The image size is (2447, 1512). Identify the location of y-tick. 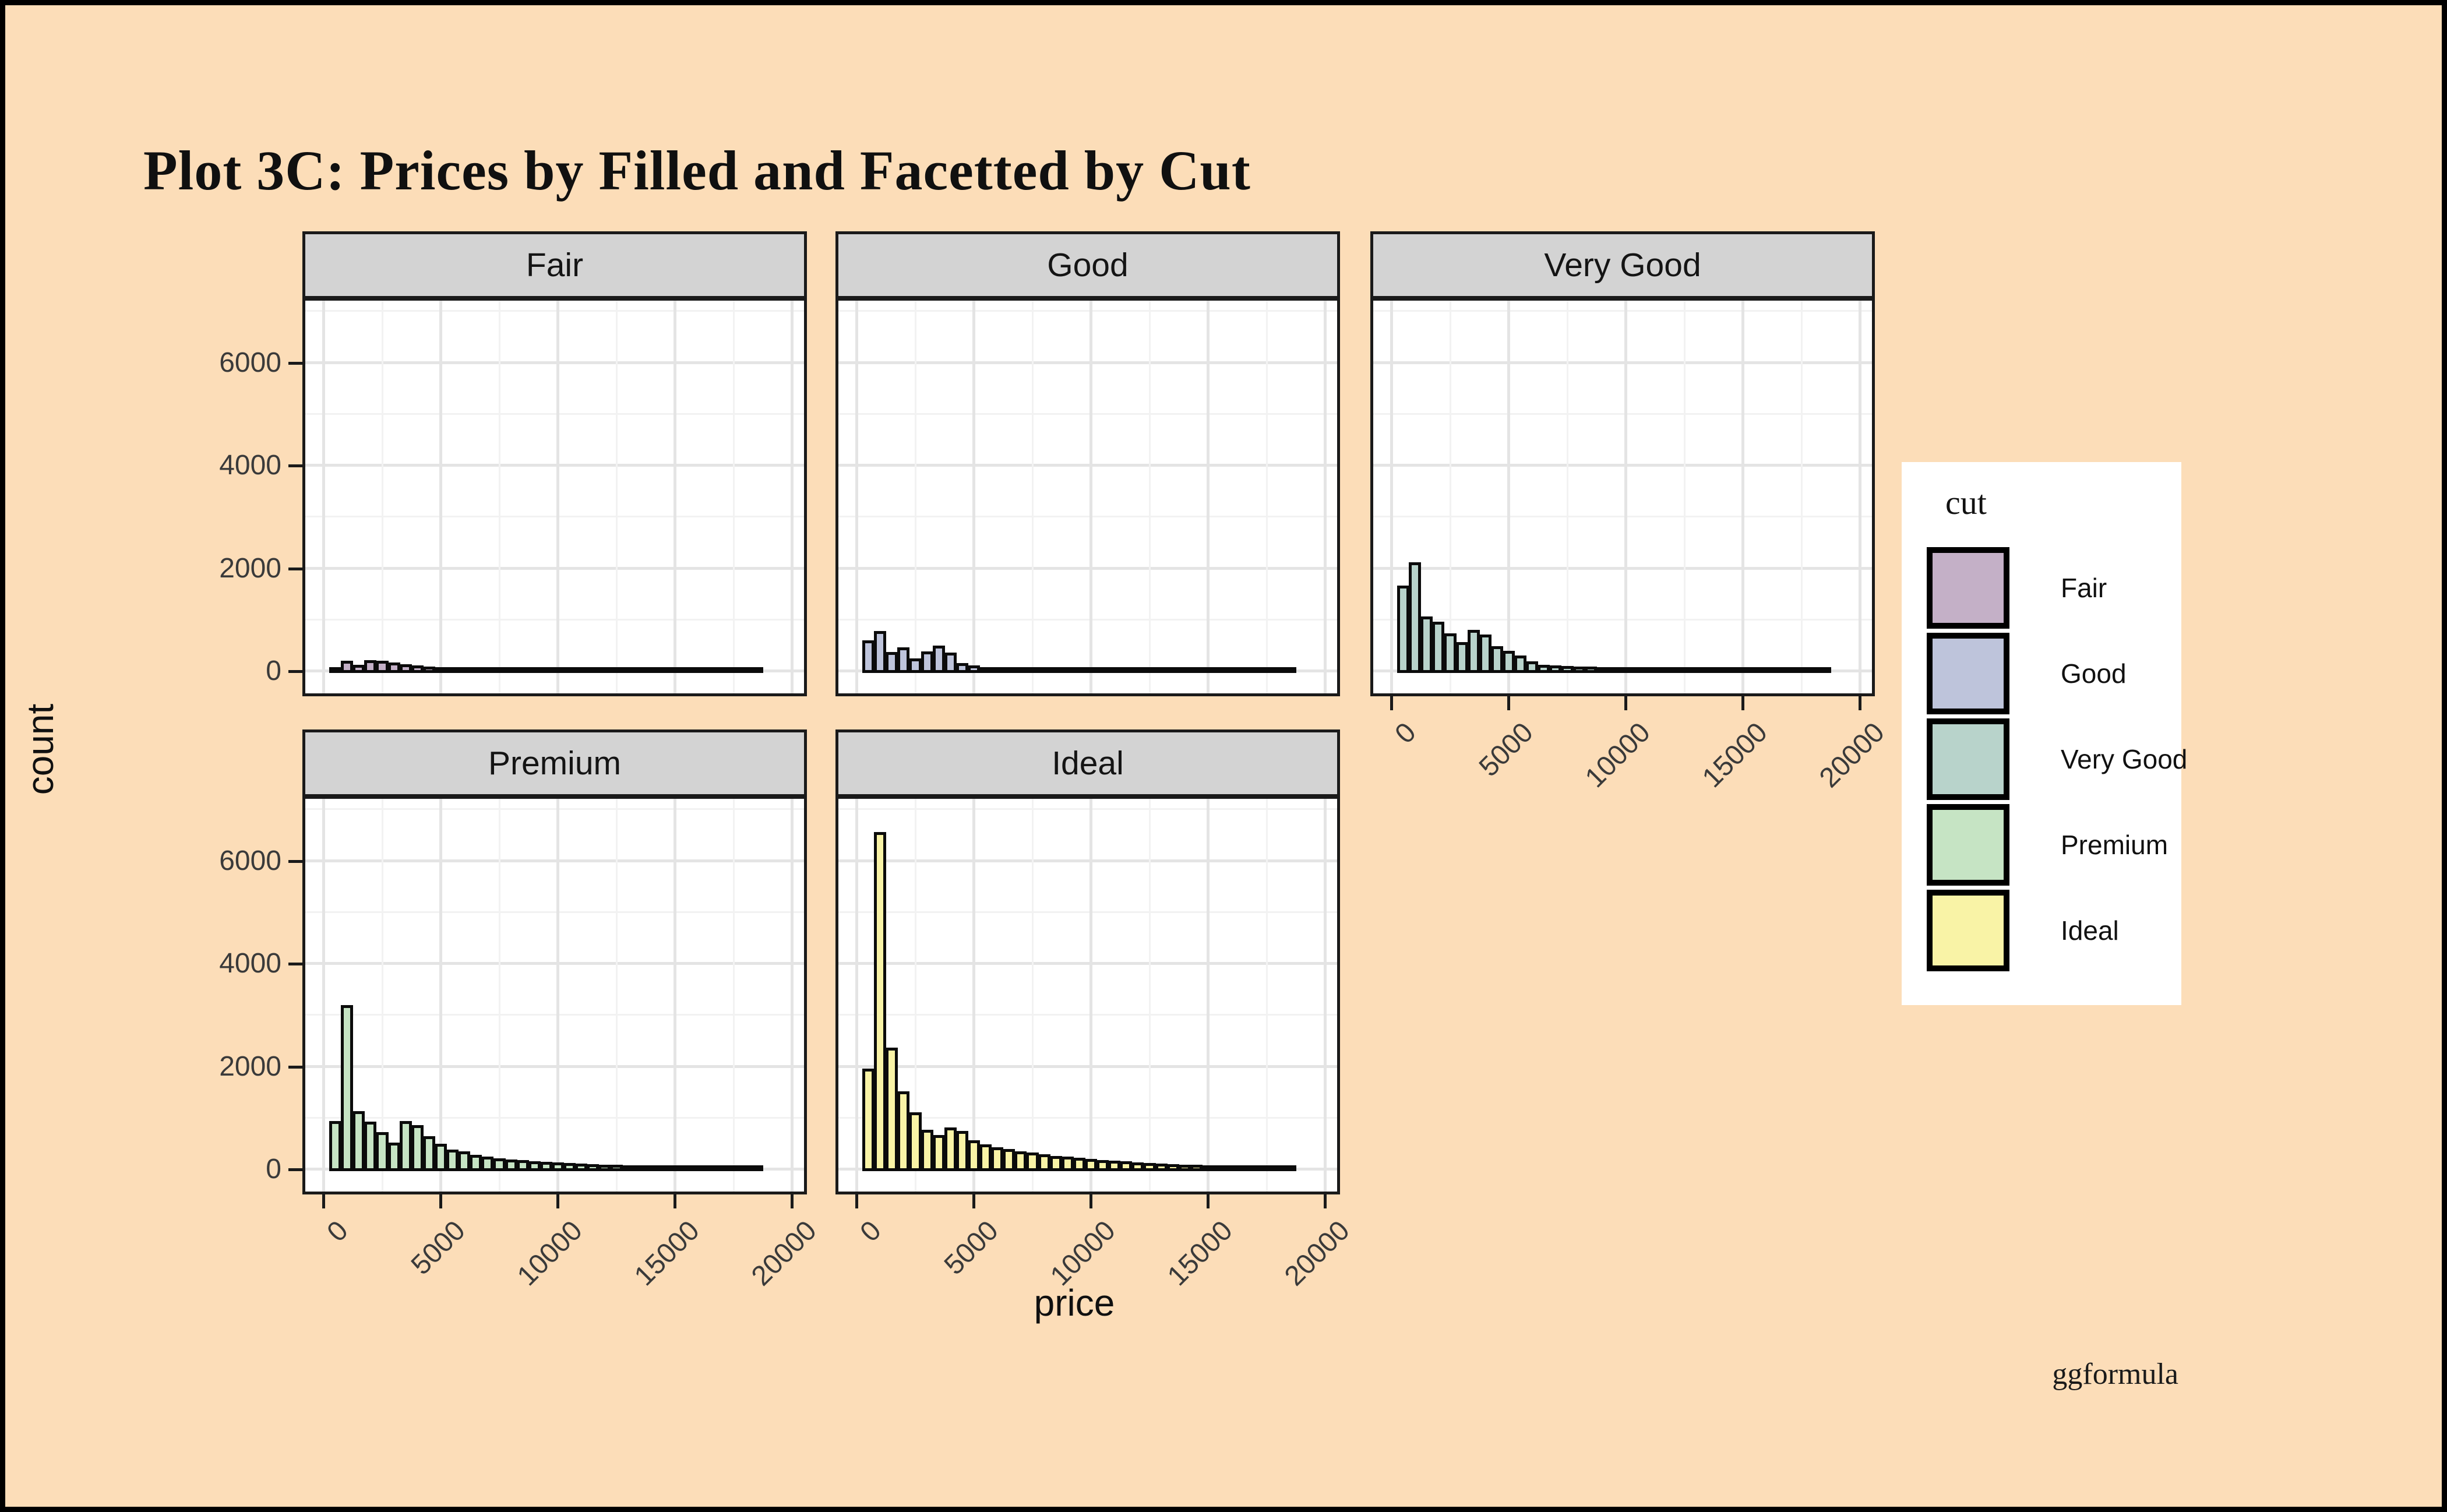
(295, 568).